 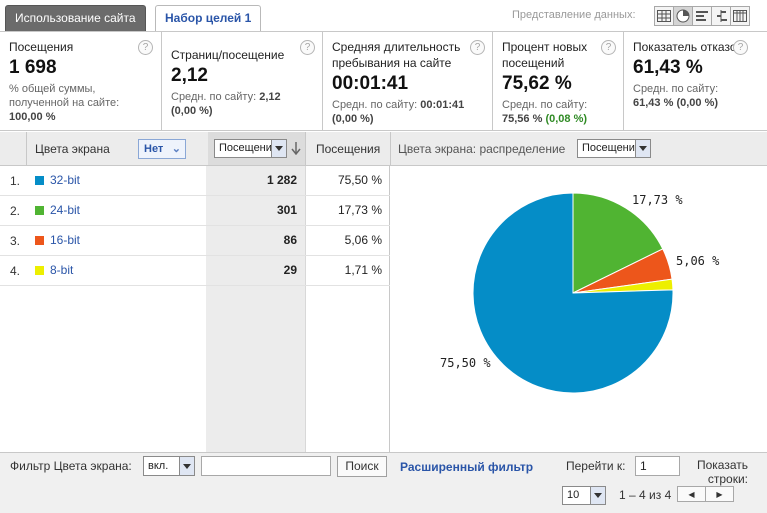 What do you see at coordinates (195, 241) in the screenshot?
I see `table-row: 3. 16-bit 86 5,06 %` at bounding box center [195, 241].